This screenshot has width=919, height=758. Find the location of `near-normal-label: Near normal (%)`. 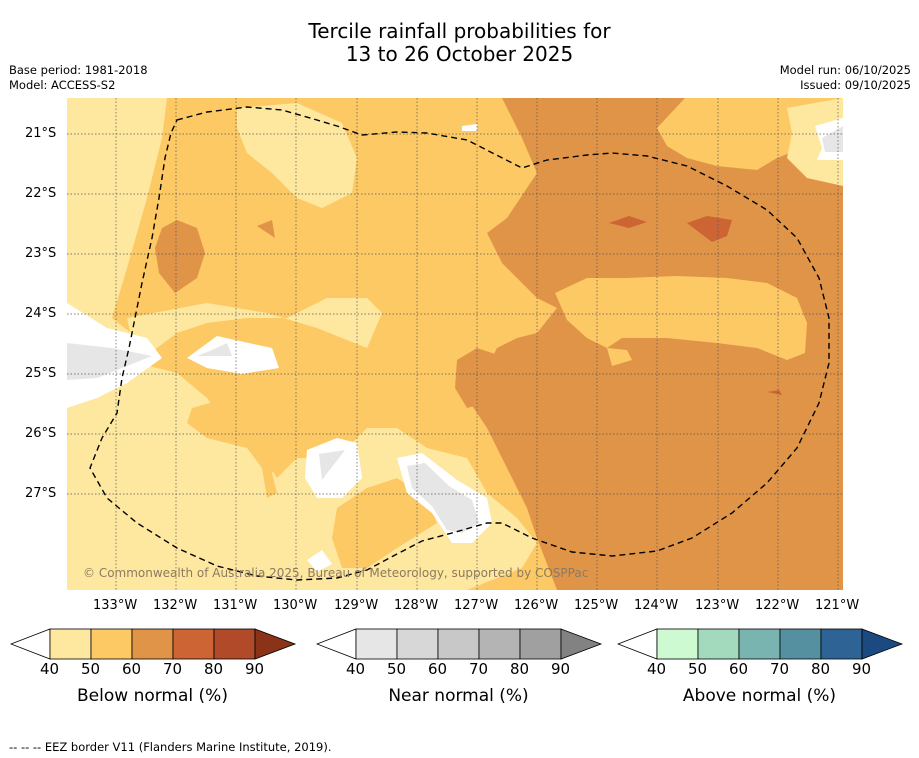

near-normal-label: Near normal (%) is located at coordinates (458, 696).